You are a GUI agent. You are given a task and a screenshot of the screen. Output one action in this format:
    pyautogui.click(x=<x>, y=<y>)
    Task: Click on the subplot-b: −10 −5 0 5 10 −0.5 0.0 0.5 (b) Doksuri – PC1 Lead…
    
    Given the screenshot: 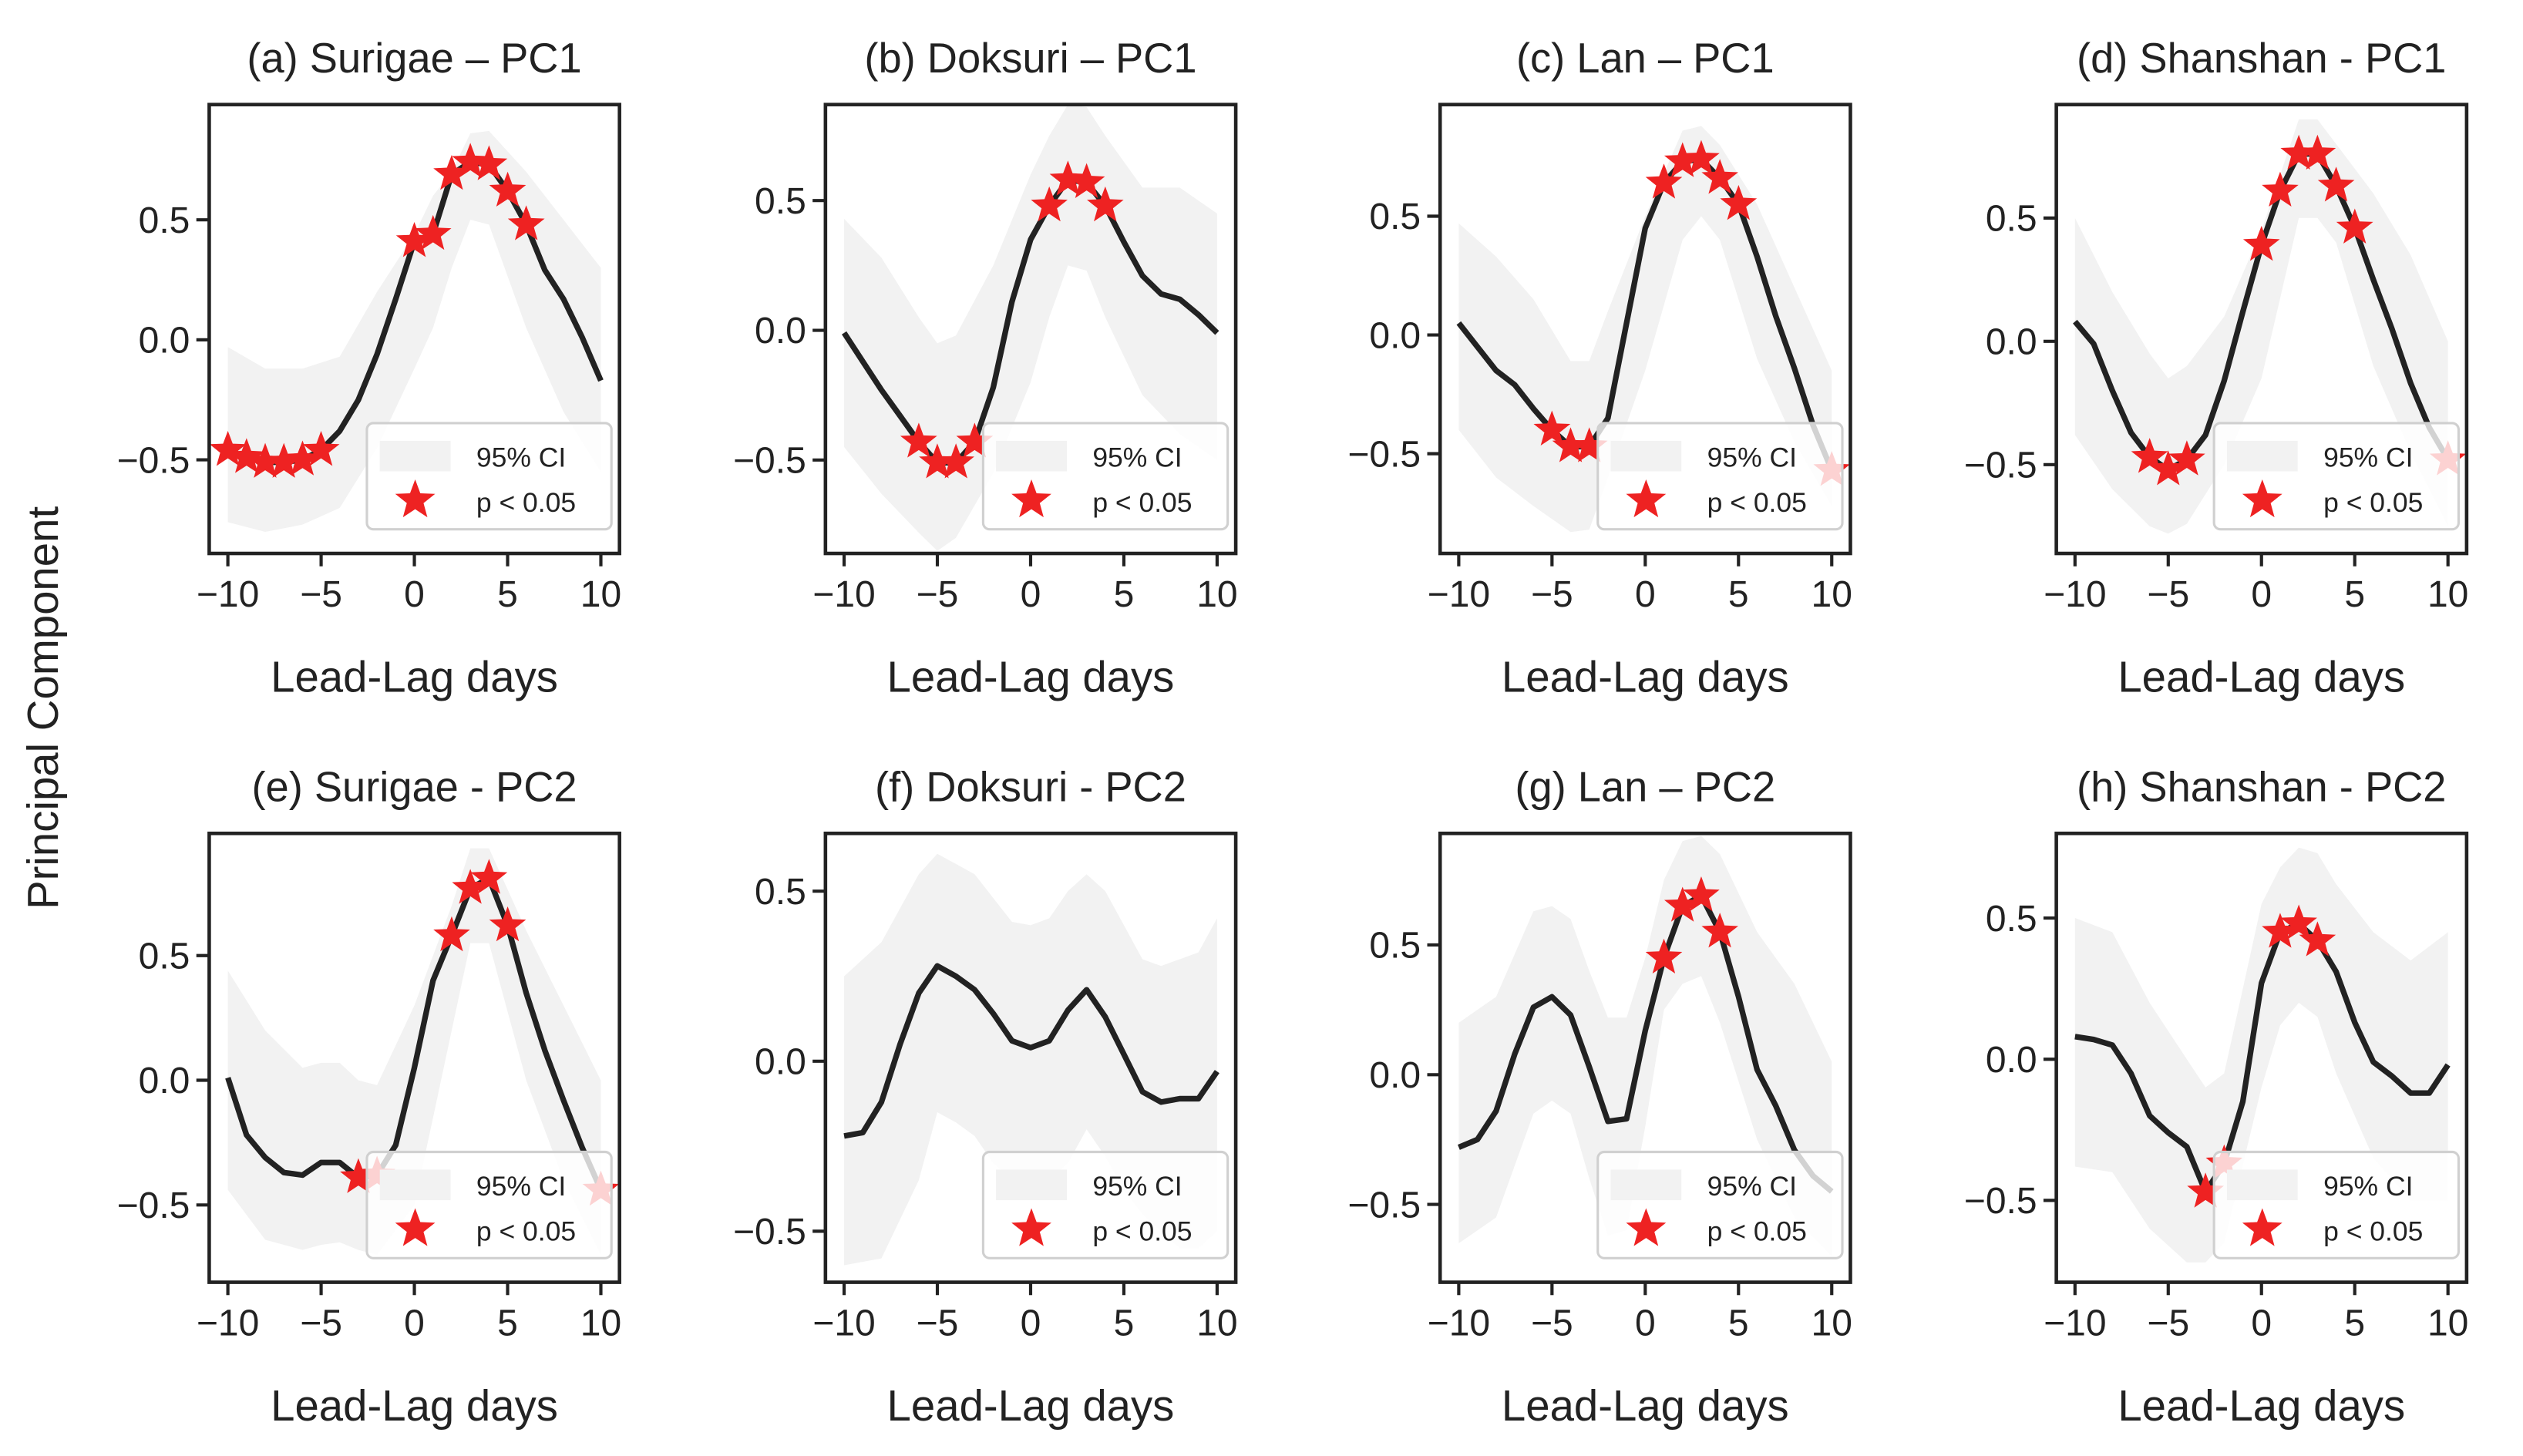 What is the action you would take?
    pyautogui.click(x=985, y=368)
    